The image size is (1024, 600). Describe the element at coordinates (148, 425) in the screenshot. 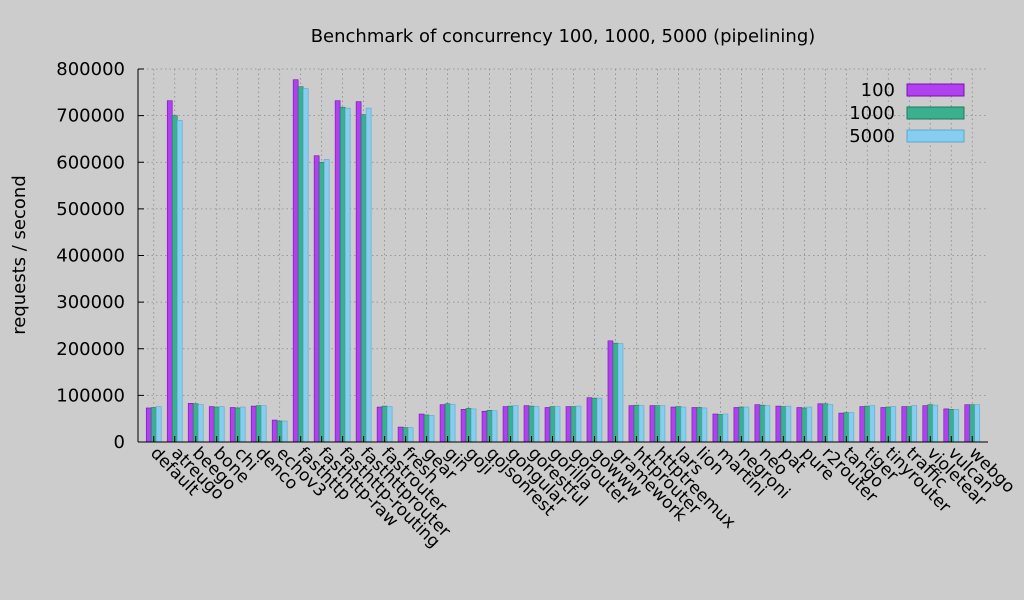

I see `bar-100-default` at that location.